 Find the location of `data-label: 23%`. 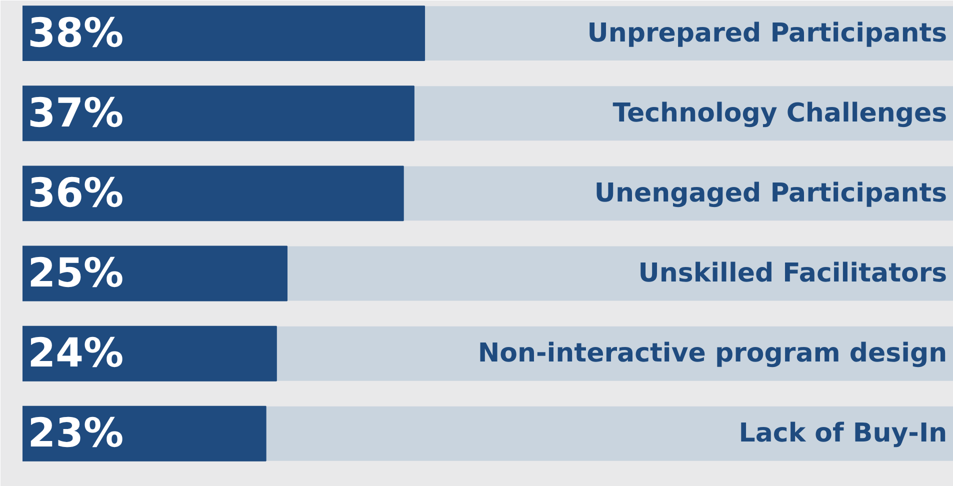

data-label: 23% is located at coordinates (76, 433).